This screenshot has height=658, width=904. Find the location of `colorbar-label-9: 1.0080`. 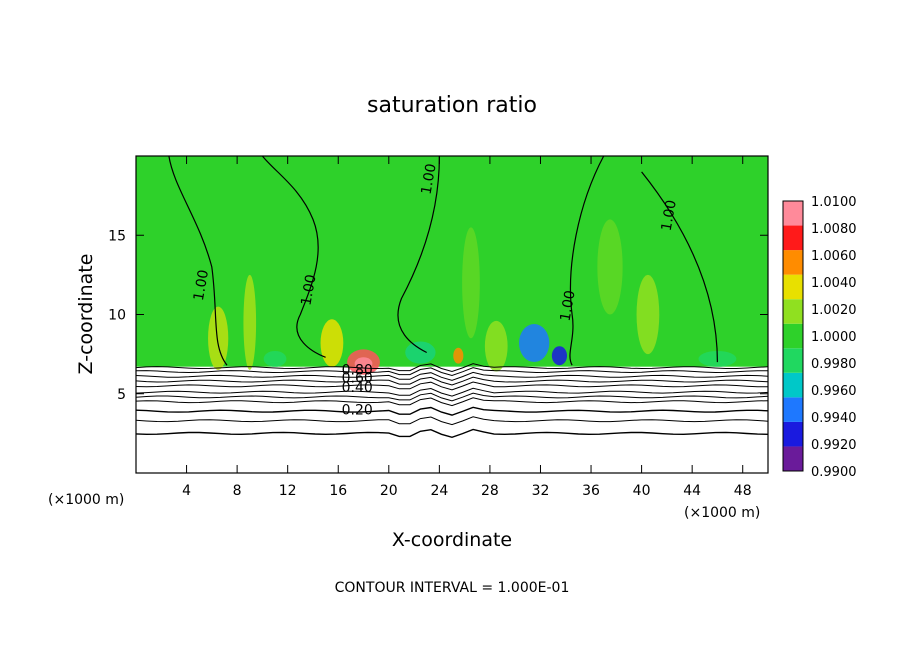

colorbar-label-9: 1.0080 is located at coordinates (834, 229).